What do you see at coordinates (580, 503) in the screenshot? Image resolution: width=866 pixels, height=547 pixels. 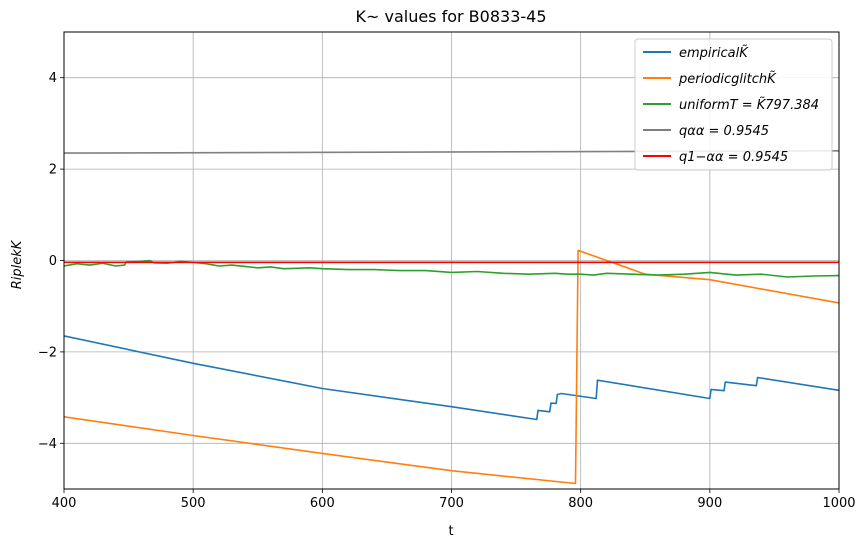 I see `x-tick-label: 800` at bounding box center [580, 503].